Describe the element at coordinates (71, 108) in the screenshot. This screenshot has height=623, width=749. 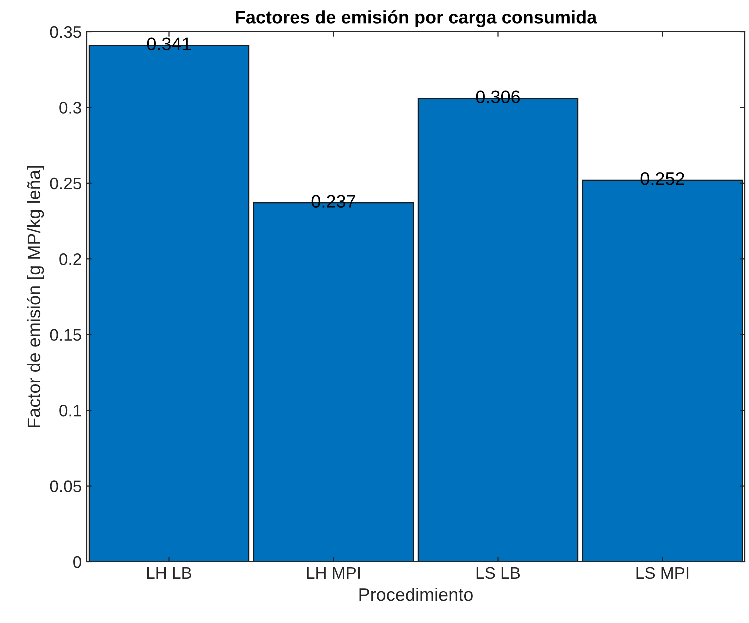
I see `y-tick-label: 0.3` at that location.